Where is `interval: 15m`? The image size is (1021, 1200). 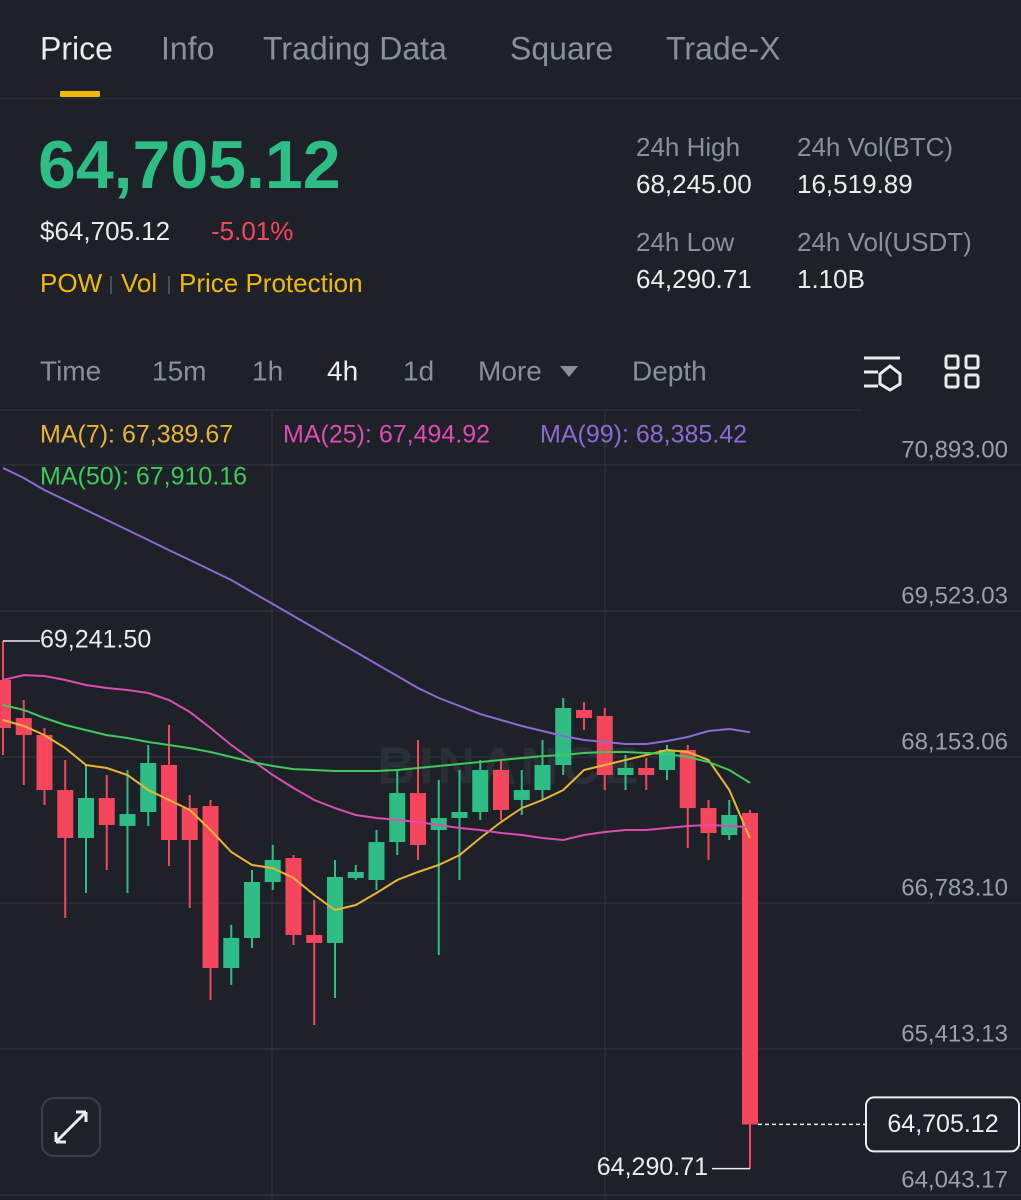
interval: 15m is located at coordinates (179, 370).